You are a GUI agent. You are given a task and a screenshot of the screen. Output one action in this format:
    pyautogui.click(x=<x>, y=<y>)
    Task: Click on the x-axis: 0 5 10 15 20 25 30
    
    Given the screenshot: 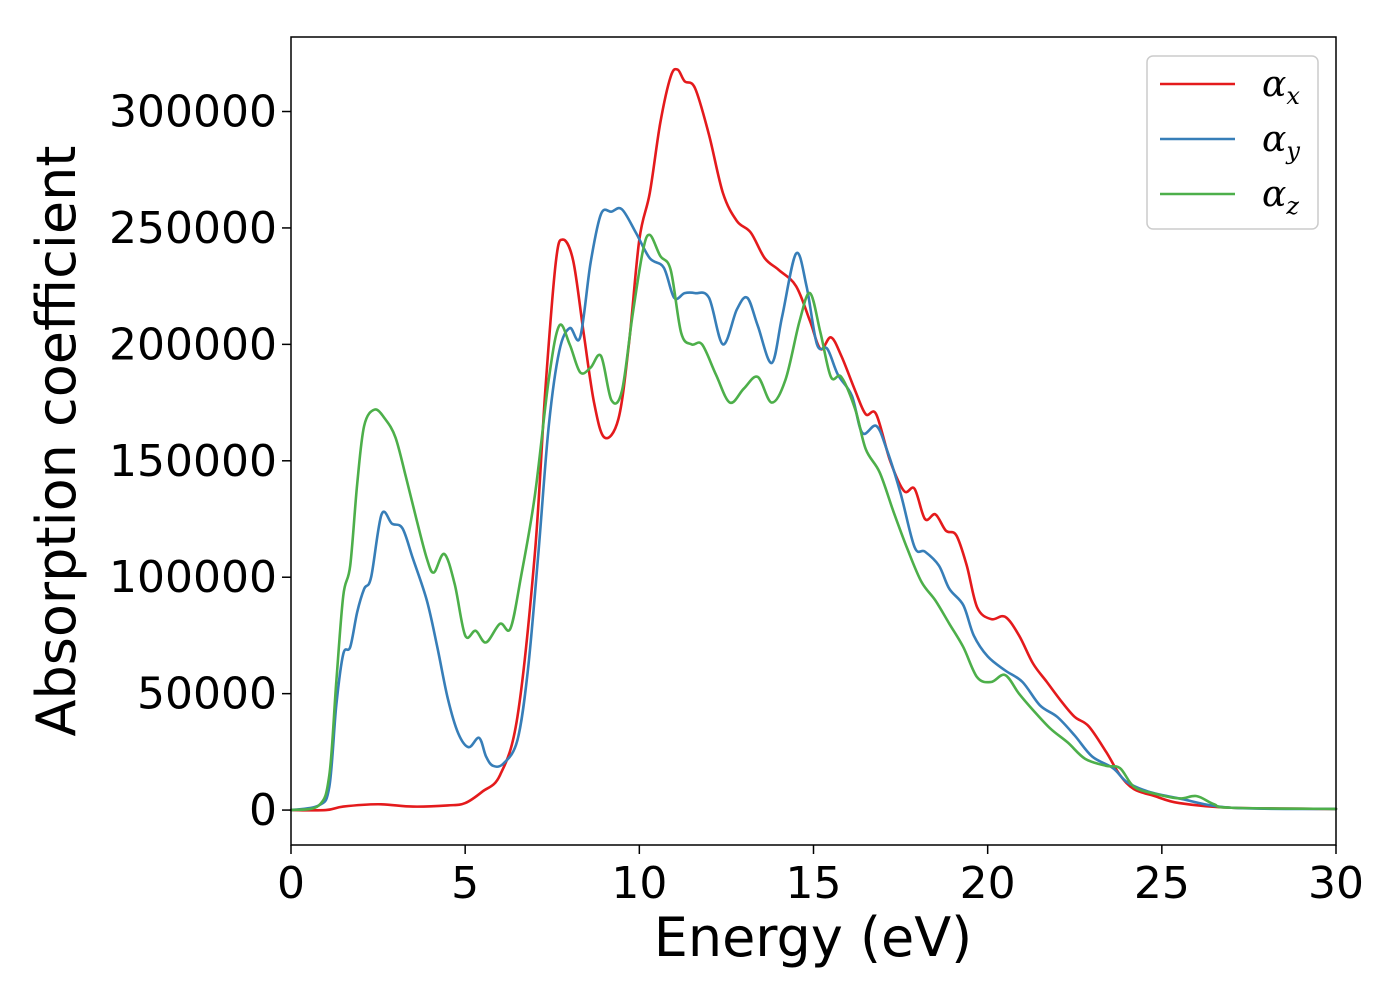 What is the action you would take?
    pyautogui.click(x=820, y=877)
    